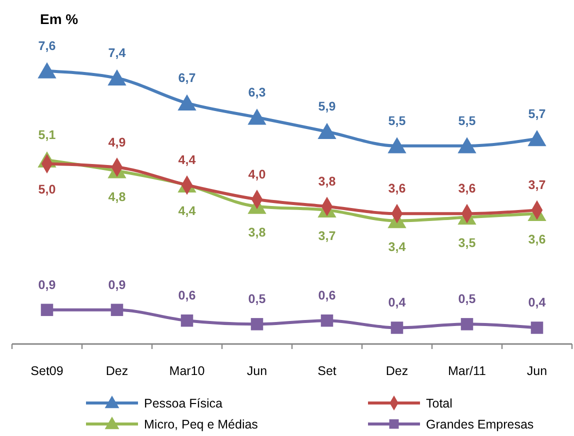 The image size is (574, 436). I want to click on data-label: 5,7, so click(537, 113).